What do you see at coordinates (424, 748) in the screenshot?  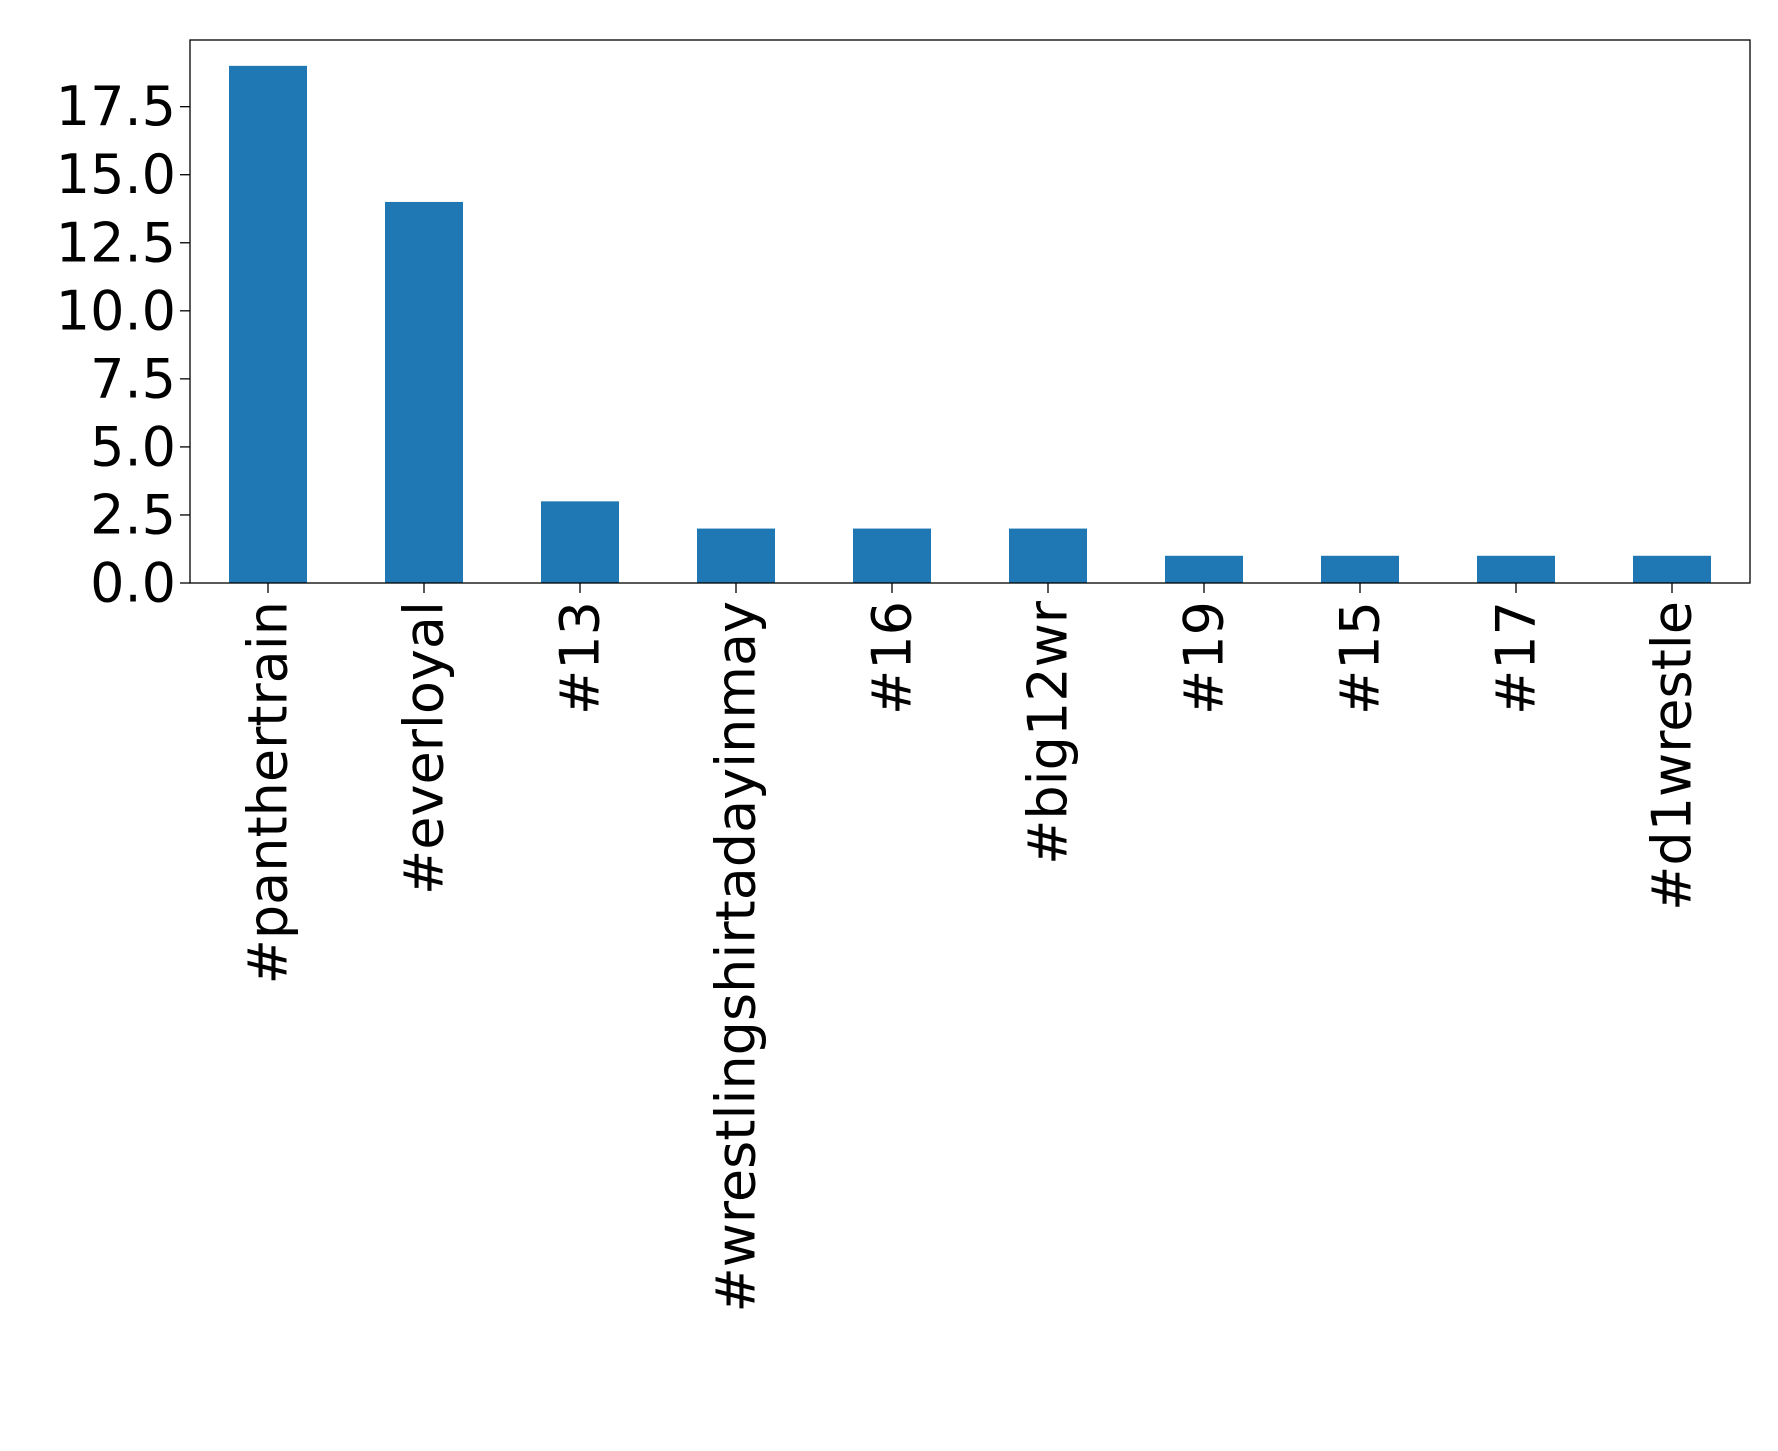 I see `x-tick-label: #everloyal` at bounding box center [424, 748].